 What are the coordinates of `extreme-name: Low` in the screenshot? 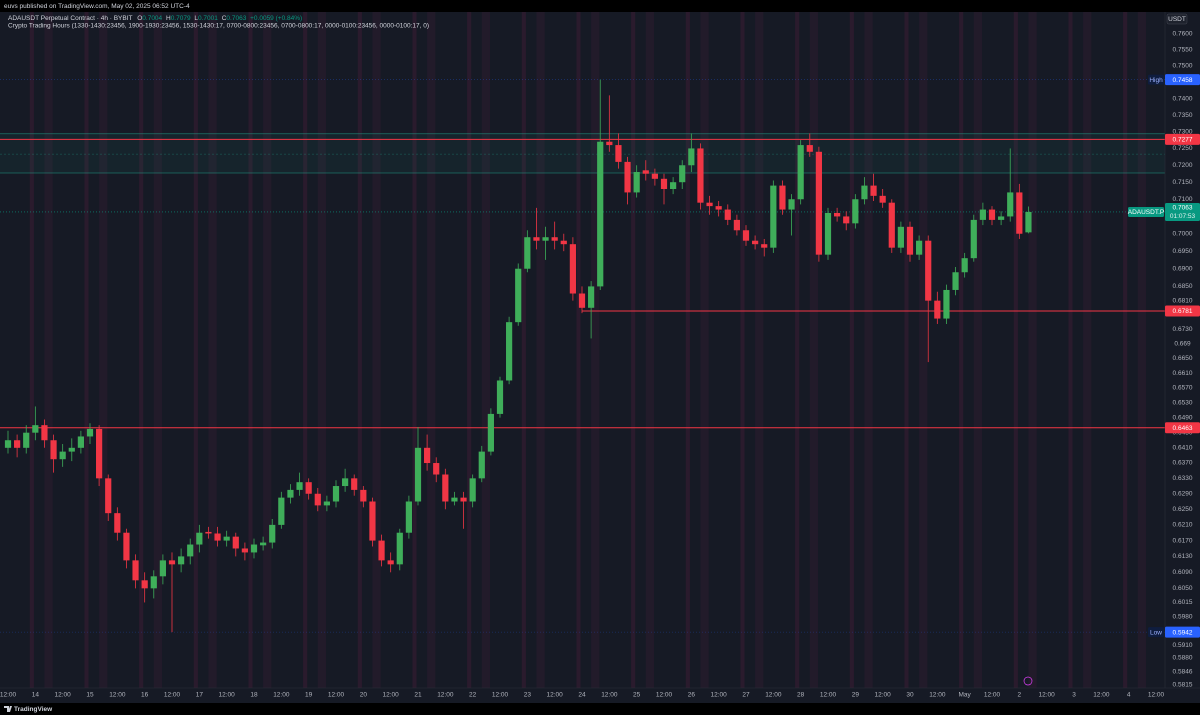 It's located at (1156, 632).